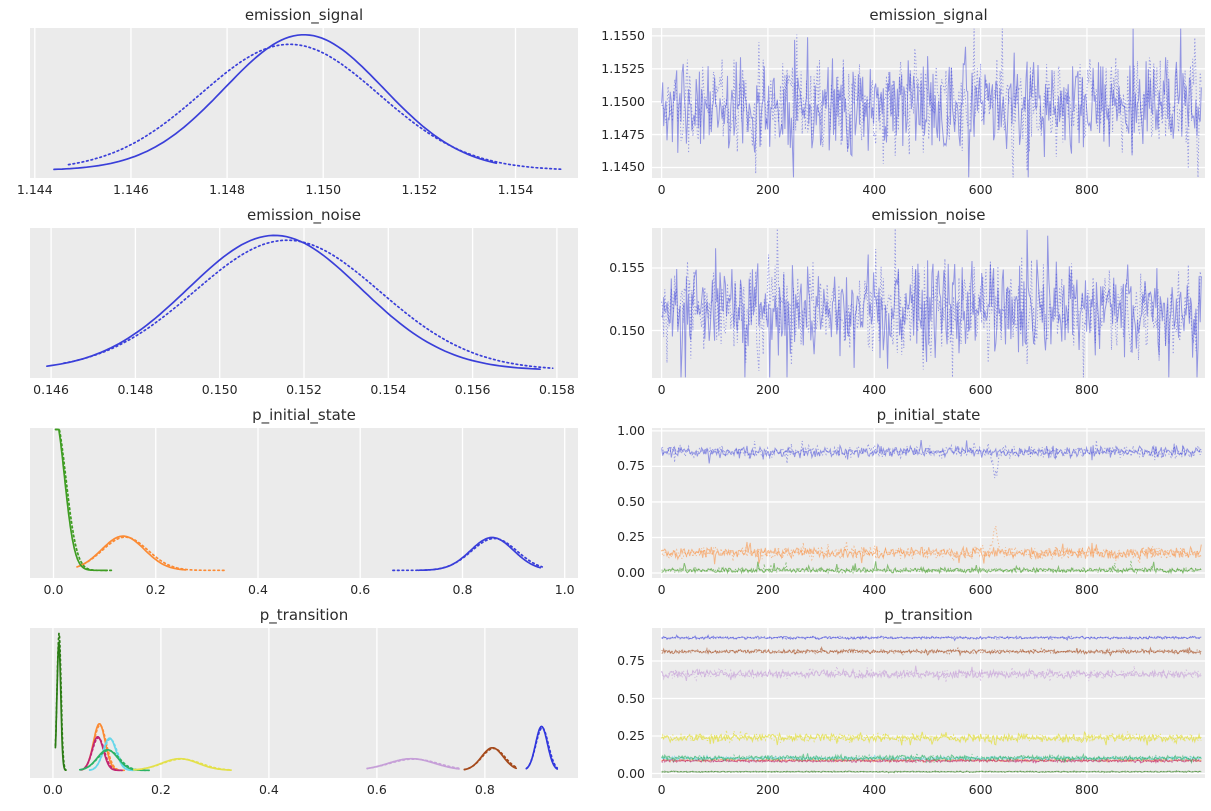 Image resolution: width=1211 pixels, height=811 pixels. I want to click on x-tick-label: 0.6, so click(360, 589).